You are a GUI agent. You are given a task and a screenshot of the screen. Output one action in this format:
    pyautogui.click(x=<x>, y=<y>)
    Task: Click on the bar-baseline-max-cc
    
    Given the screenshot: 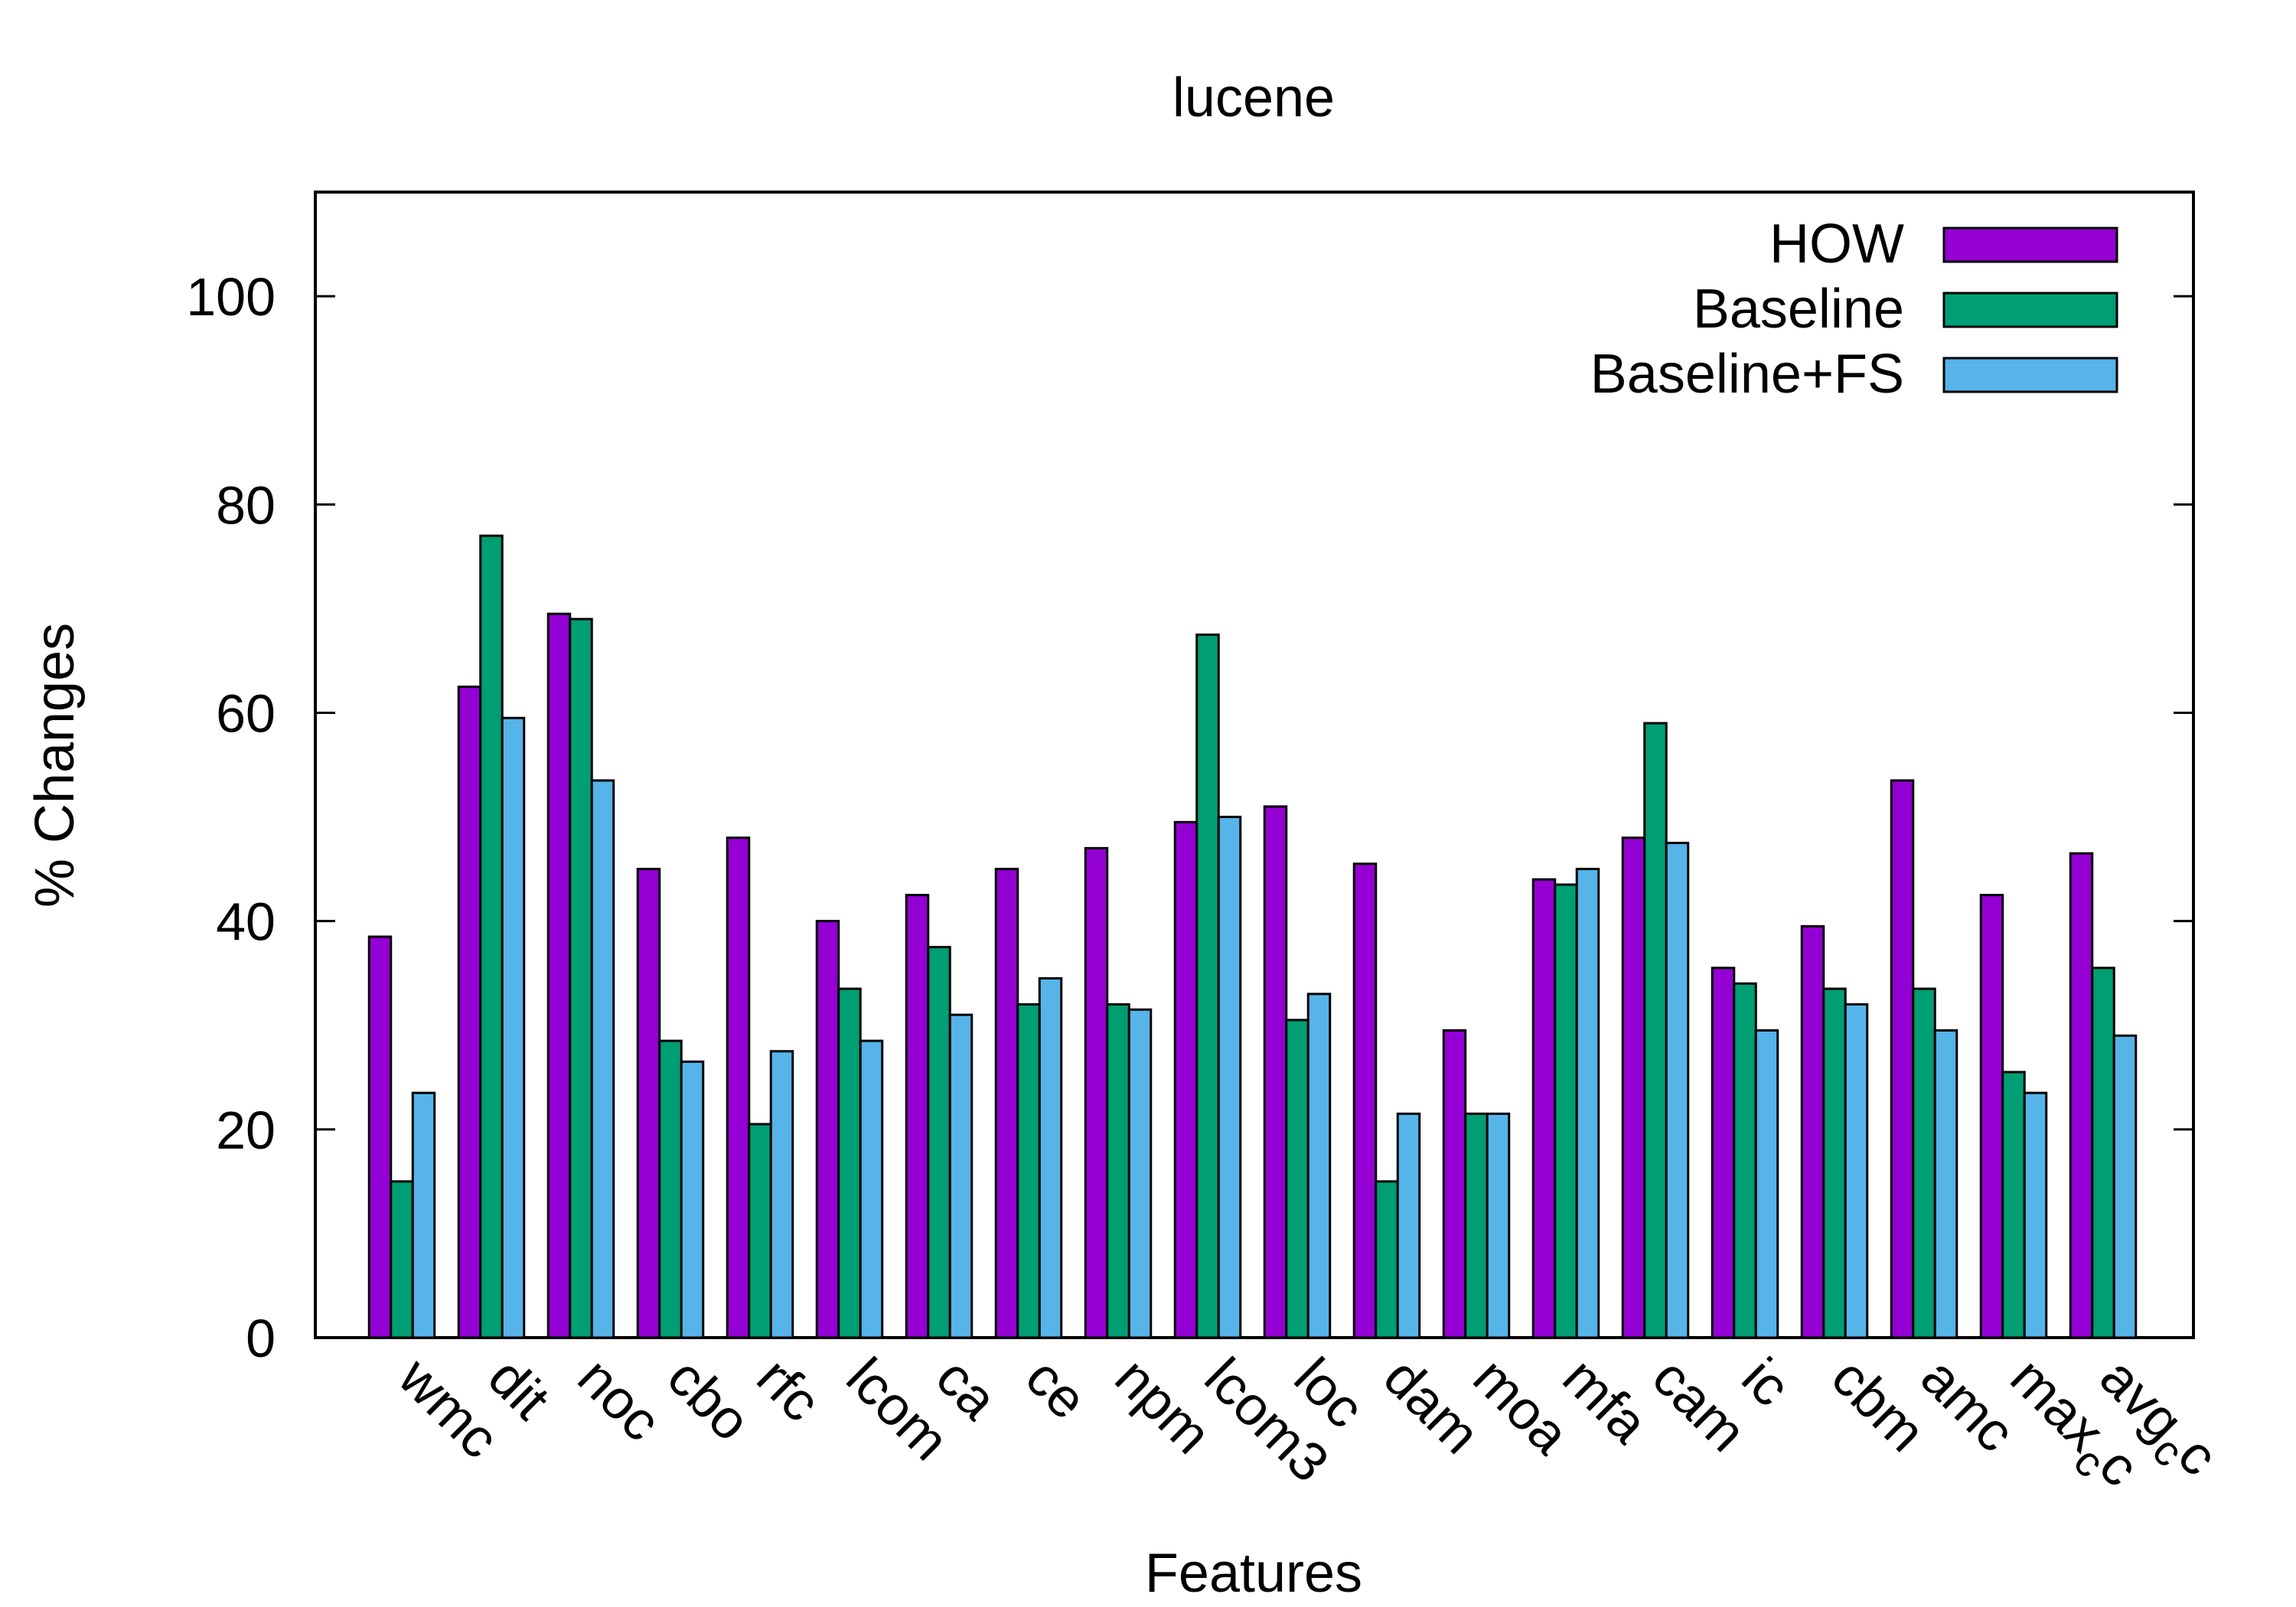 What is the action you would take?
    pyautogui.click(x=2013, y=1205)
    